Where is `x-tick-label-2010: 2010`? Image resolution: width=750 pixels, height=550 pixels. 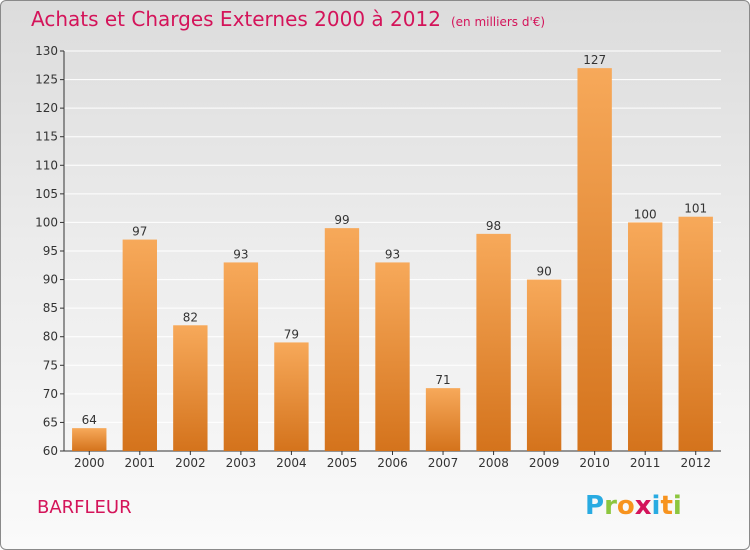
x-tick-label-2010: 2010 is located at coordinates (594, 463).